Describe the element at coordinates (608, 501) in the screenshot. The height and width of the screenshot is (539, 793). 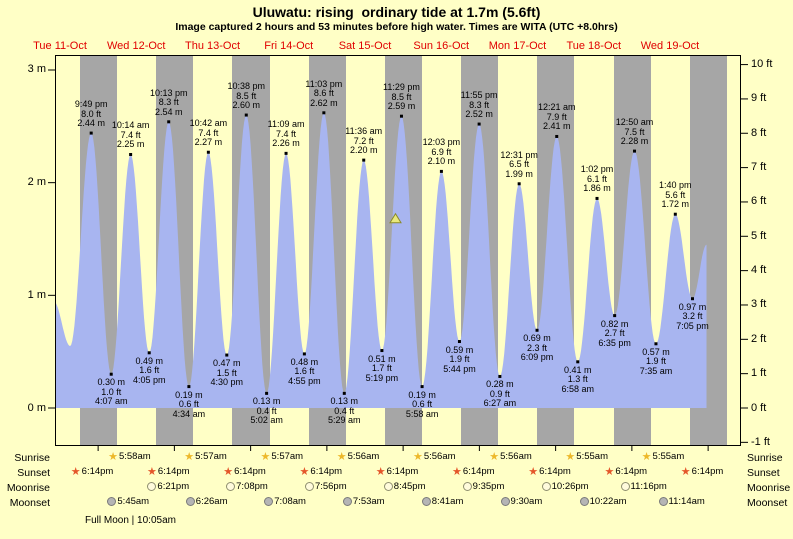
I see `moonset-time: 10:22am` at that location.